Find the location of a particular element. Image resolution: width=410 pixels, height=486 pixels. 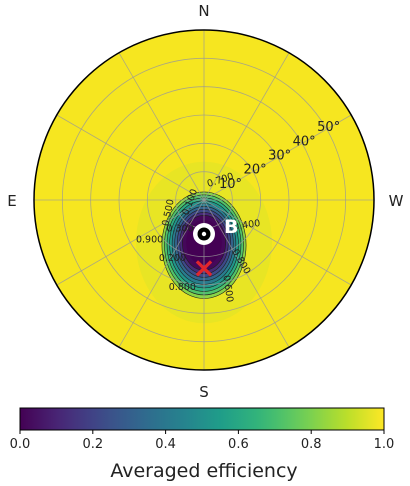

direction-west: W is located at coordinates (396, 201).